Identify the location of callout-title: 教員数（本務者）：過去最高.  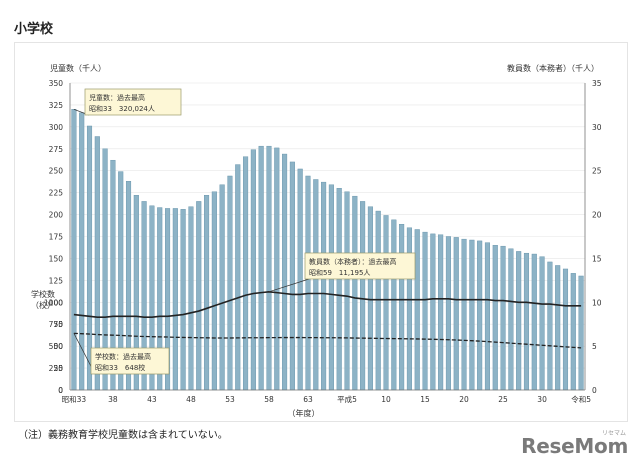
(353, 261).